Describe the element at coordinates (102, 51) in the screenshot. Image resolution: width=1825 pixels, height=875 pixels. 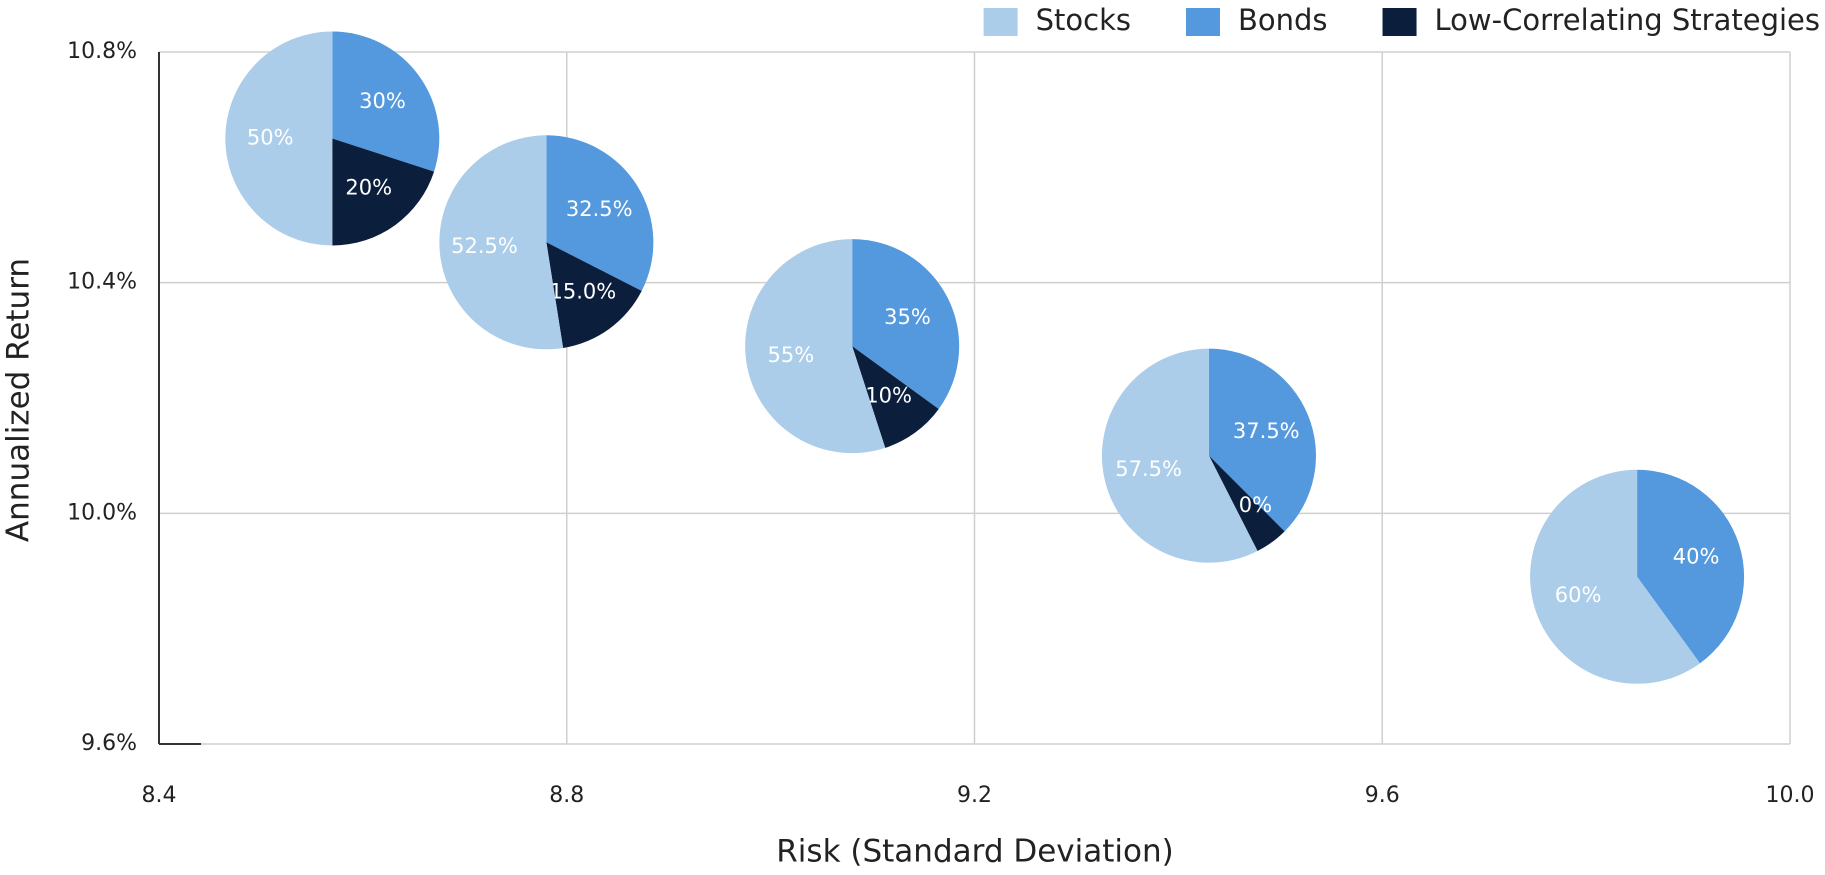
I see `y-tick-label: 10.8%` at that location.